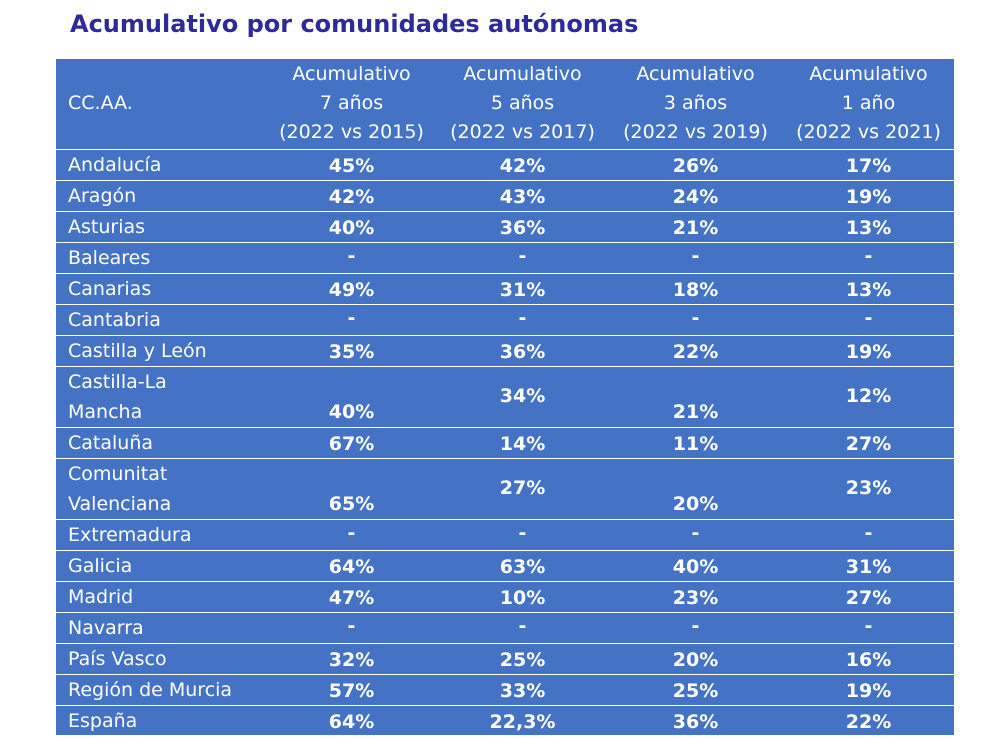 Image resolution: width=1000 pixels, height=746 pixels. I want to click on table-row: Castilla-La Mancha 40% 34% 21% 12%, so click(505, 396).